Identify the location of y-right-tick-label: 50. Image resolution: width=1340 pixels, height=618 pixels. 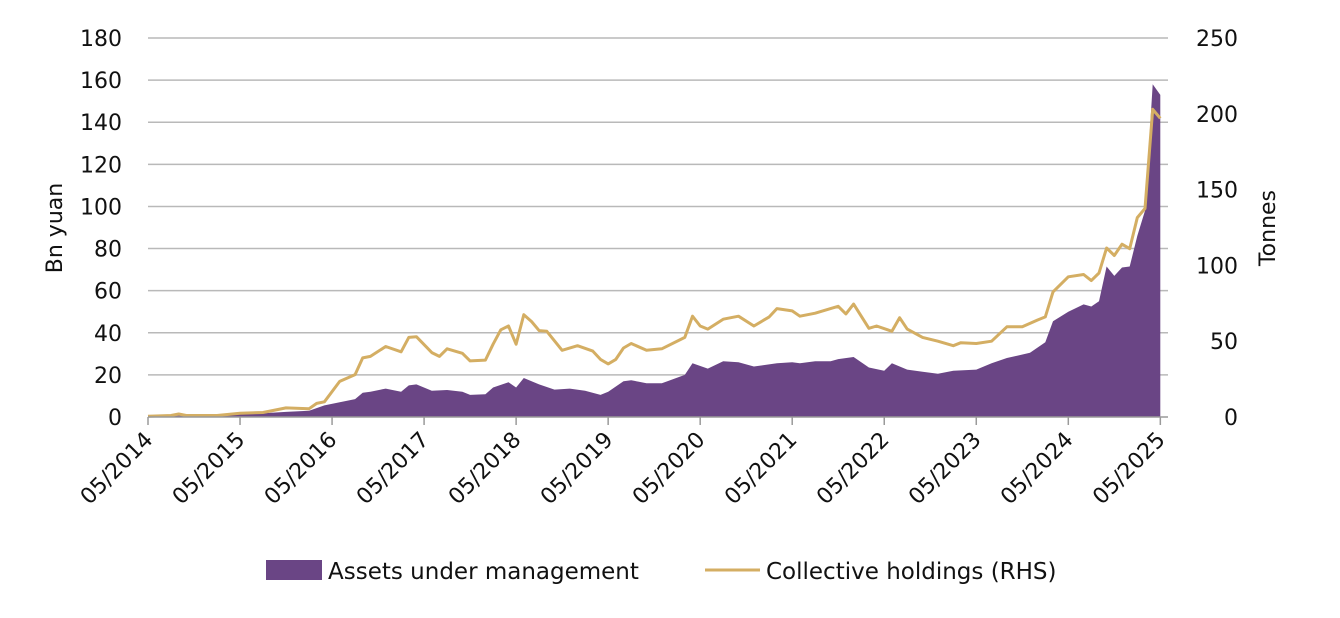
(1224, 342).